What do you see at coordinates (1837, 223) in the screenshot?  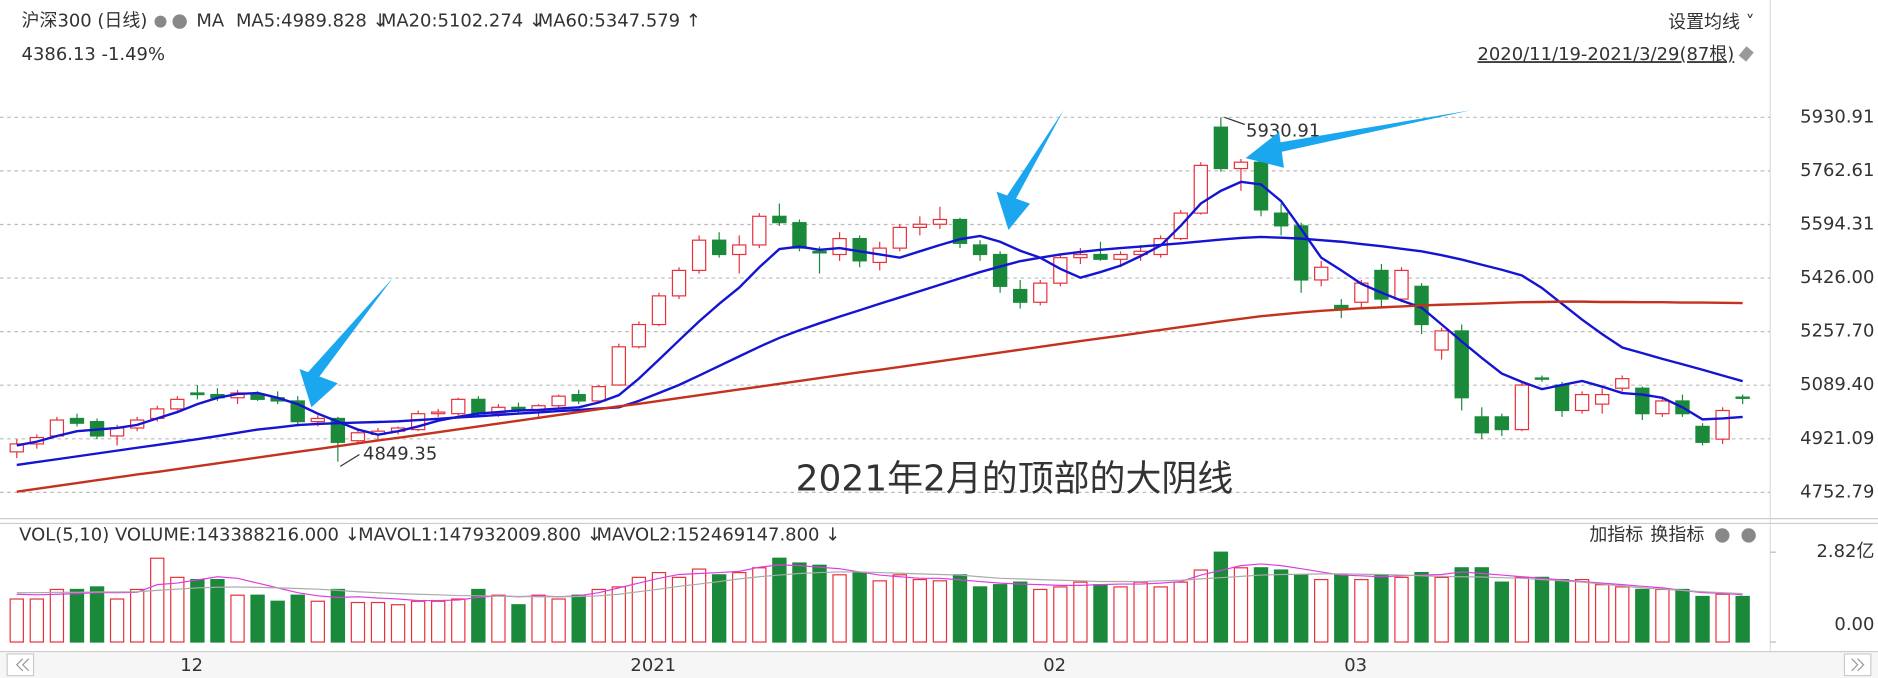 I see `y-tick-label: 5594.31` at bounding box center [1837, 223].